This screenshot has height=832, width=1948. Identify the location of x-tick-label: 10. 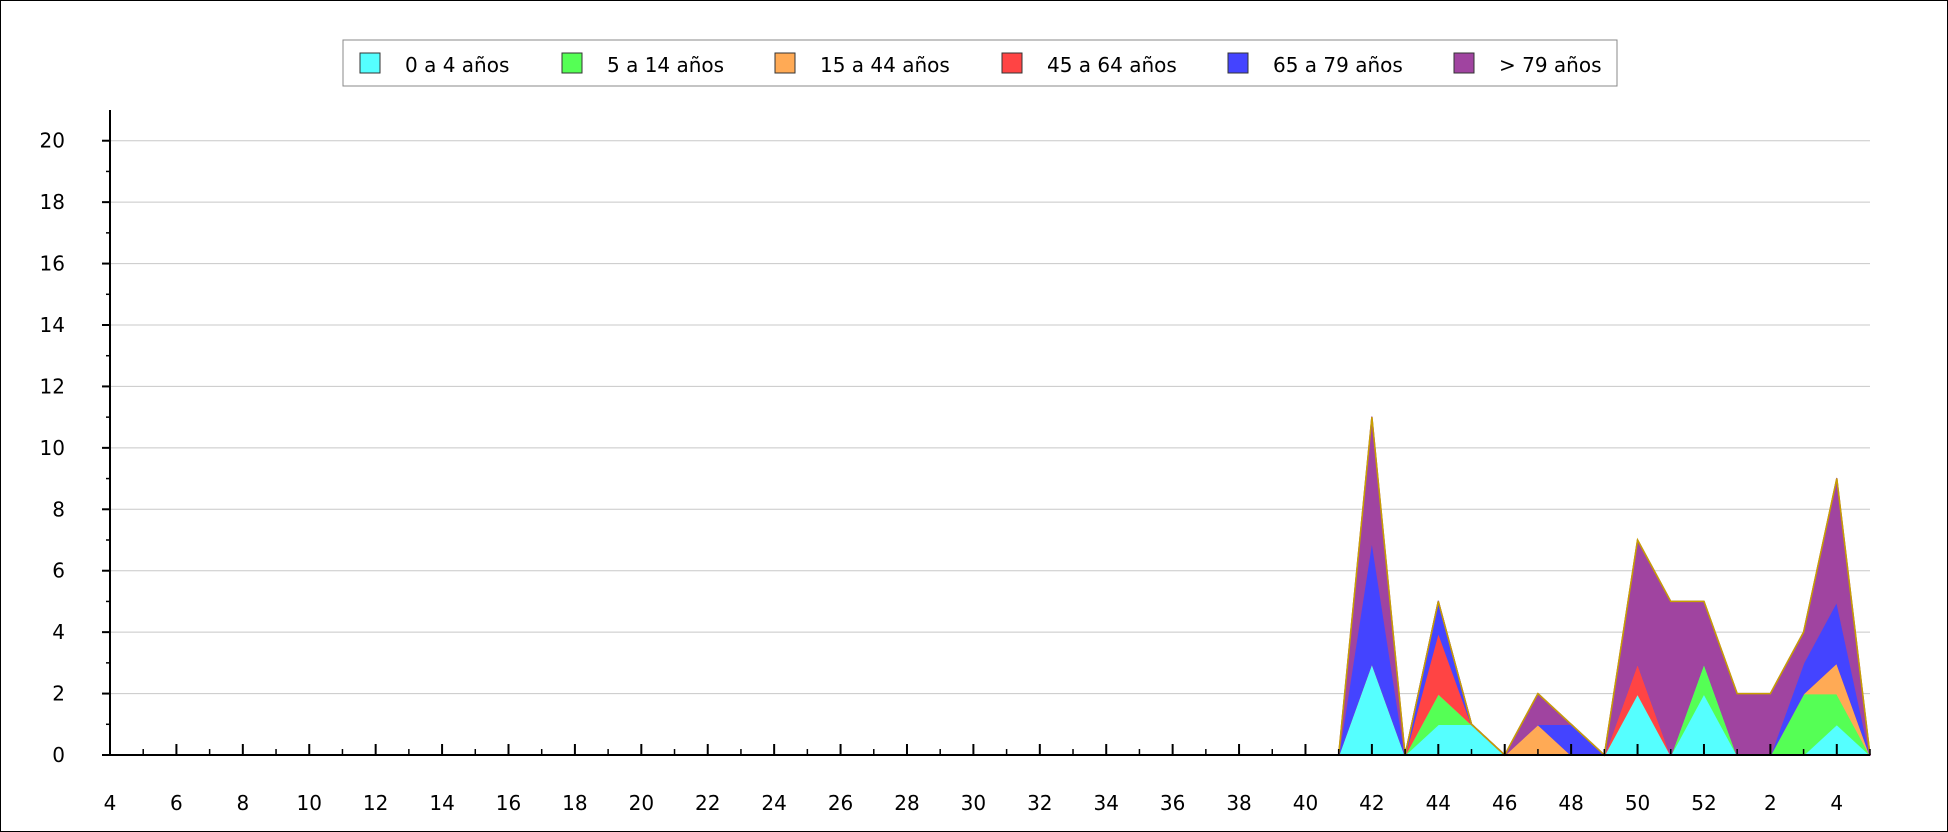
(309, 803).